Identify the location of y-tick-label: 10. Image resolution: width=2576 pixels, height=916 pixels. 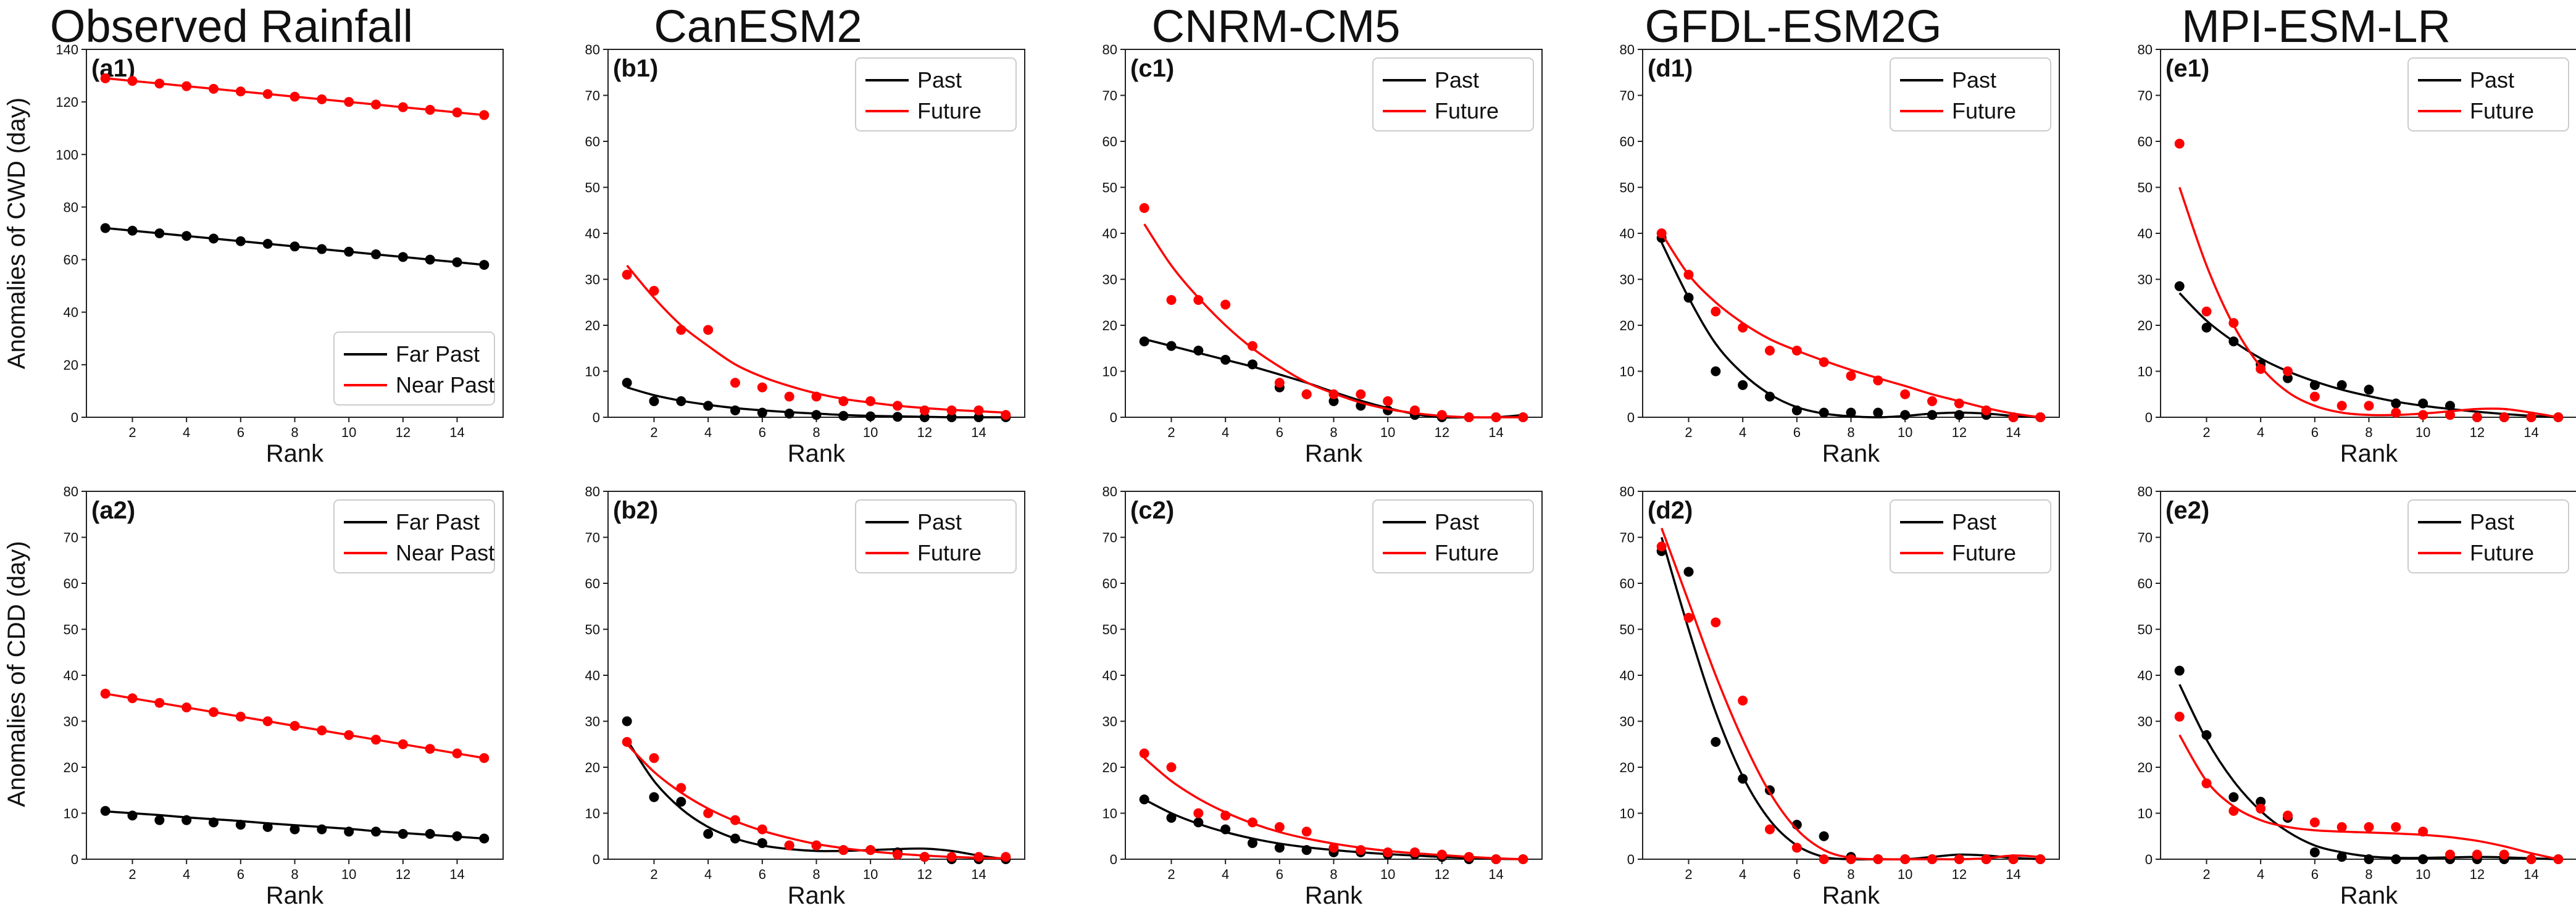
(2145, 372).